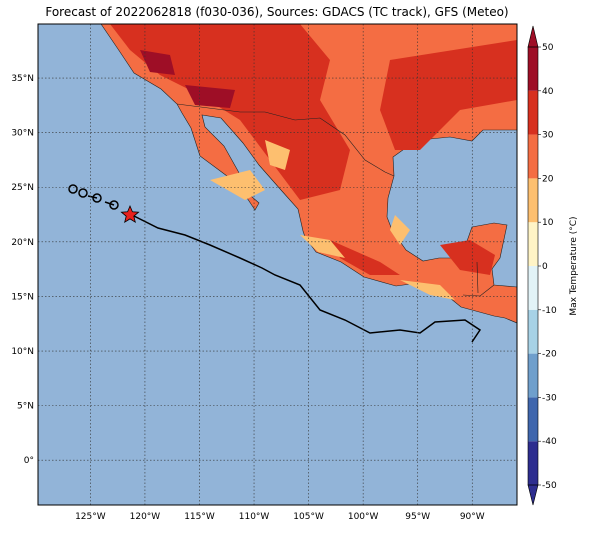 The height and width of the screenshot is (533, 592). I want to click on tc-positions, so click(93, 197).